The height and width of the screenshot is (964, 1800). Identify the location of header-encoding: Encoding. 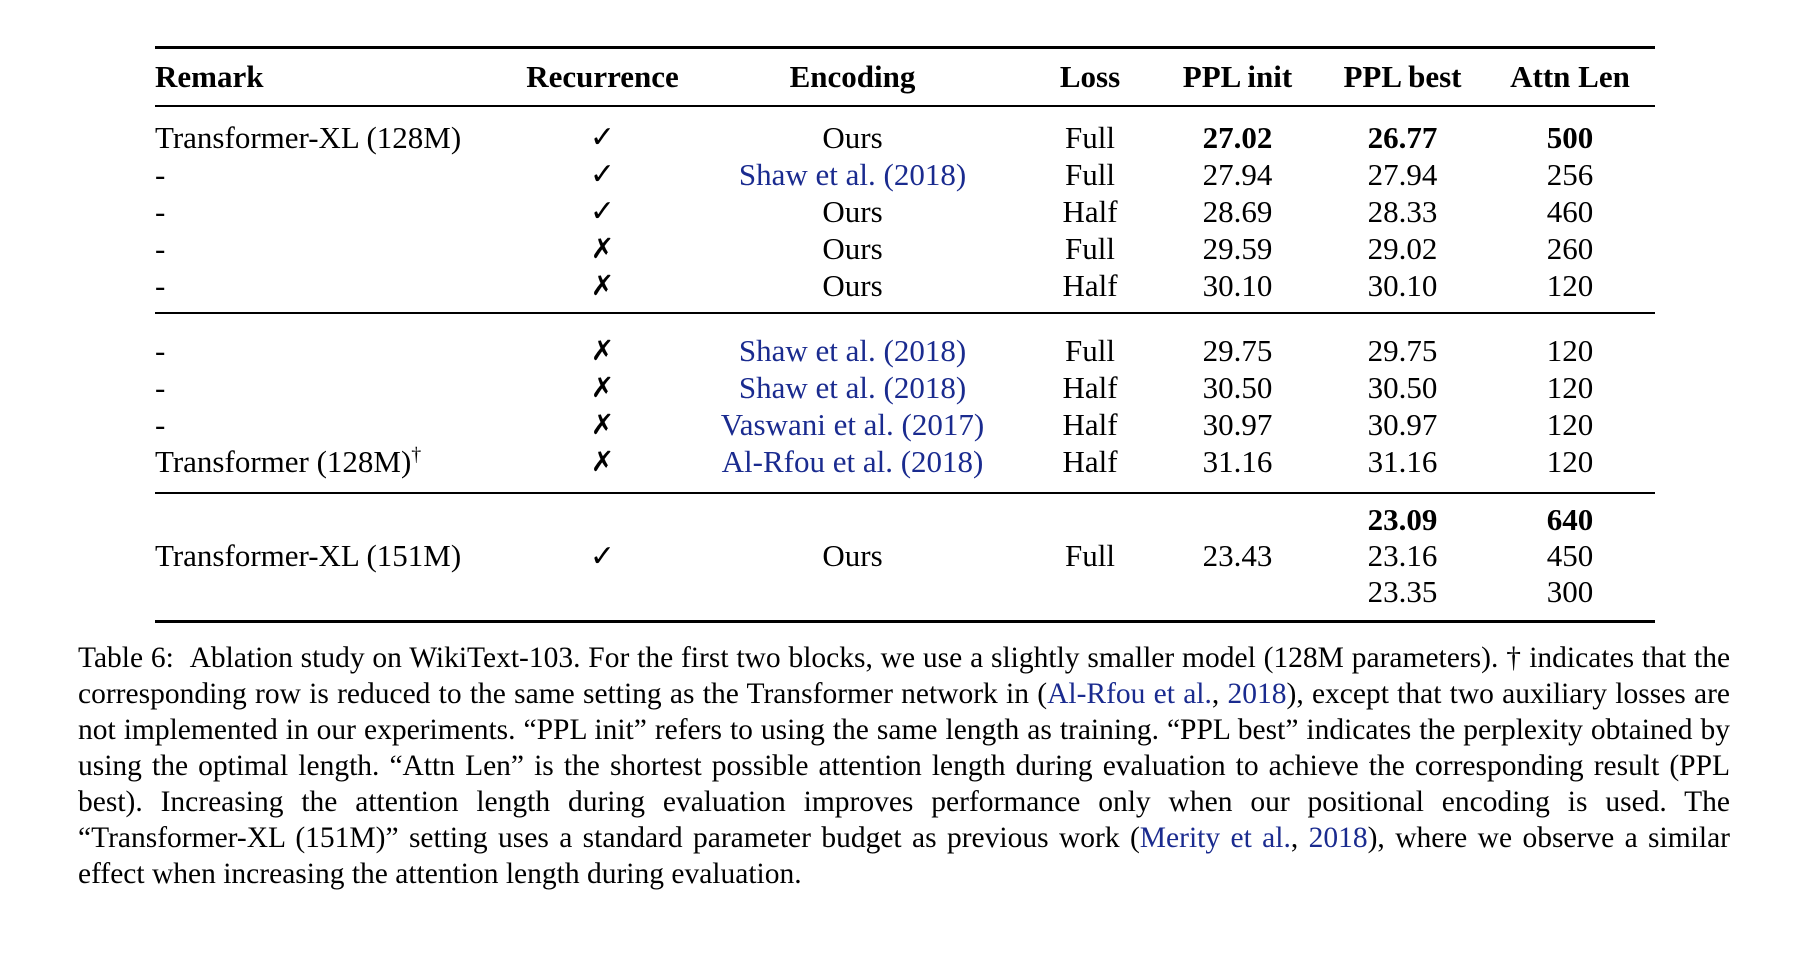
(852, 76).